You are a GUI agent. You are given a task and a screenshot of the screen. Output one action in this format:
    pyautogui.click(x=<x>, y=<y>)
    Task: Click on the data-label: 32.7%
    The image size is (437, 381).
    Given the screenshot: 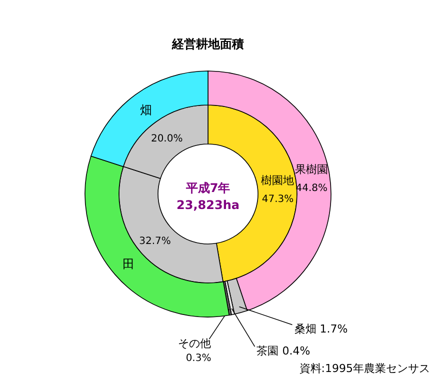 What is the action you would take?
    pyautogui.click(x=155, y=241)
    